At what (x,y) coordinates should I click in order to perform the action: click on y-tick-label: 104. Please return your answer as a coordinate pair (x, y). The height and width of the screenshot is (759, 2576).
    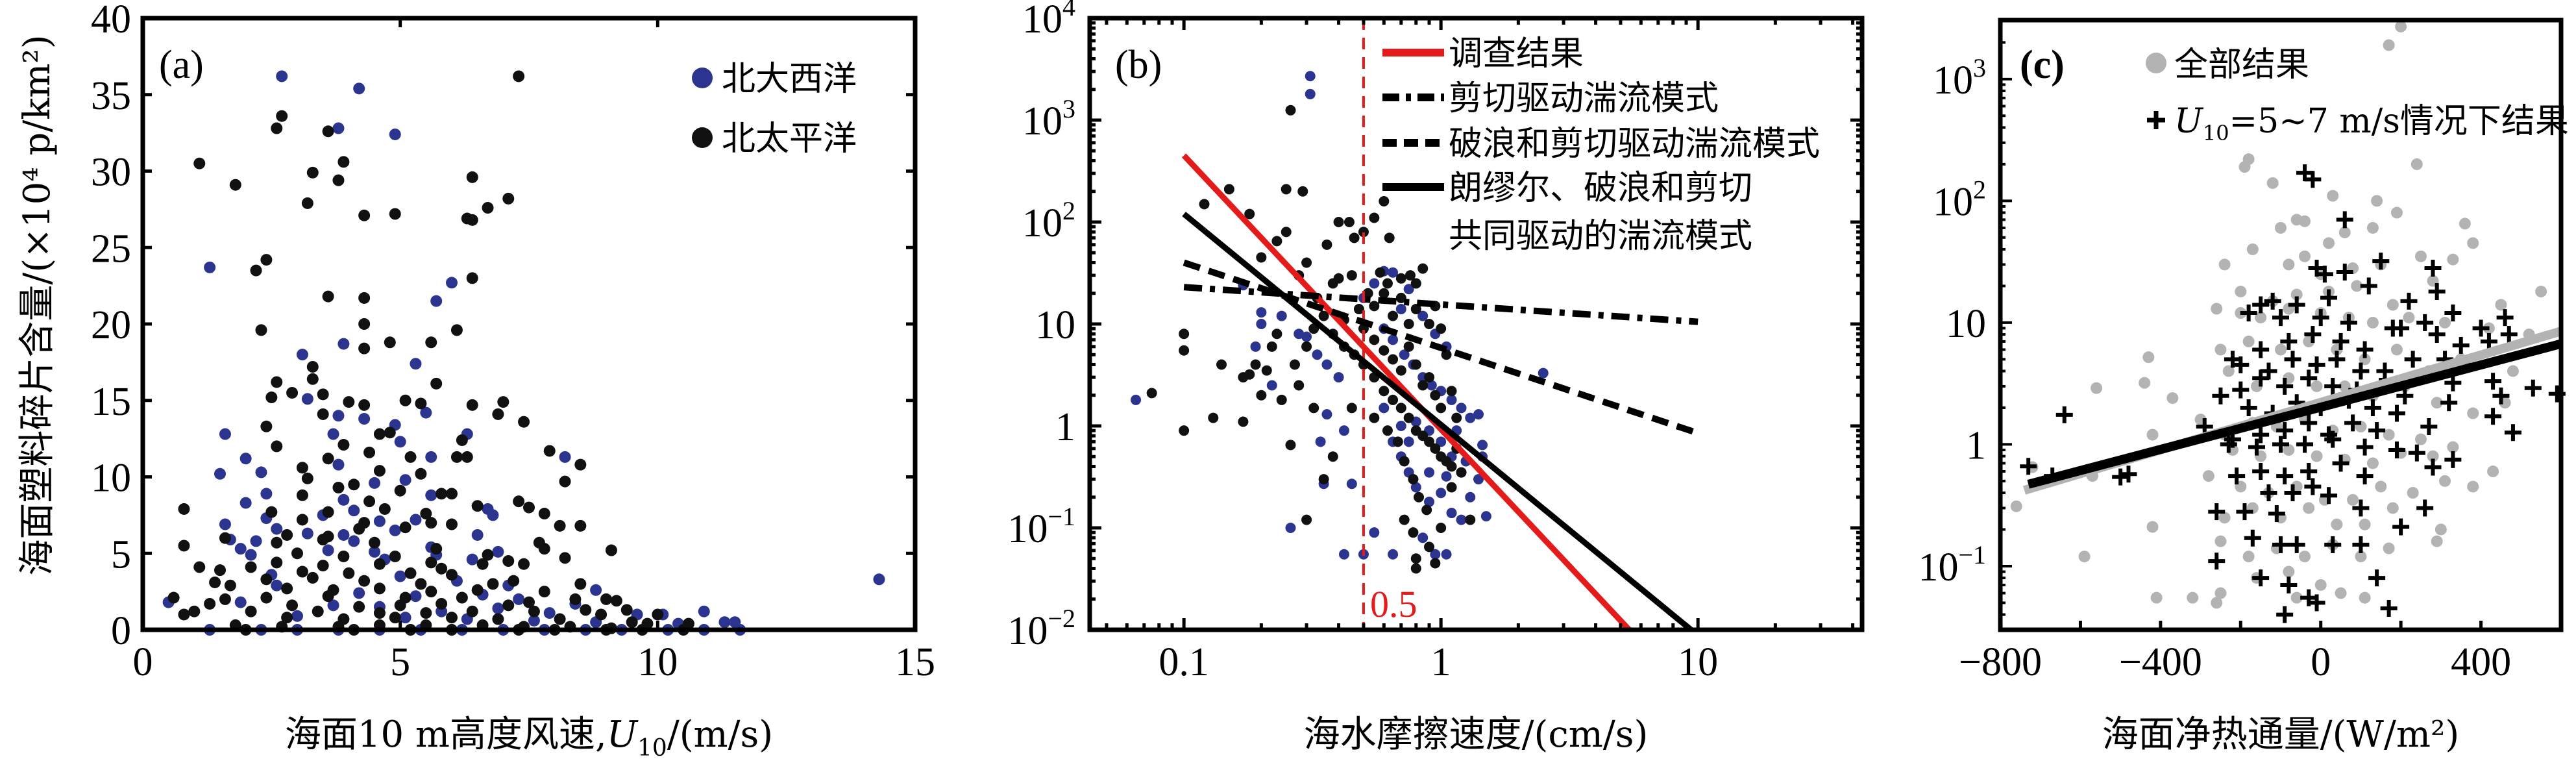
    Looking at the image, I should click on (1048, 21).